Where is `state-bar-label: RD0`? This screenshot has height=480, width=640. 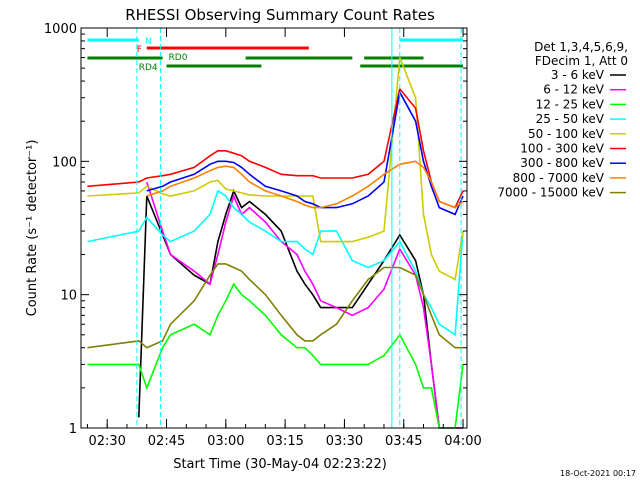 state-bar-label: RD0 is located at coordinates (178, 58).